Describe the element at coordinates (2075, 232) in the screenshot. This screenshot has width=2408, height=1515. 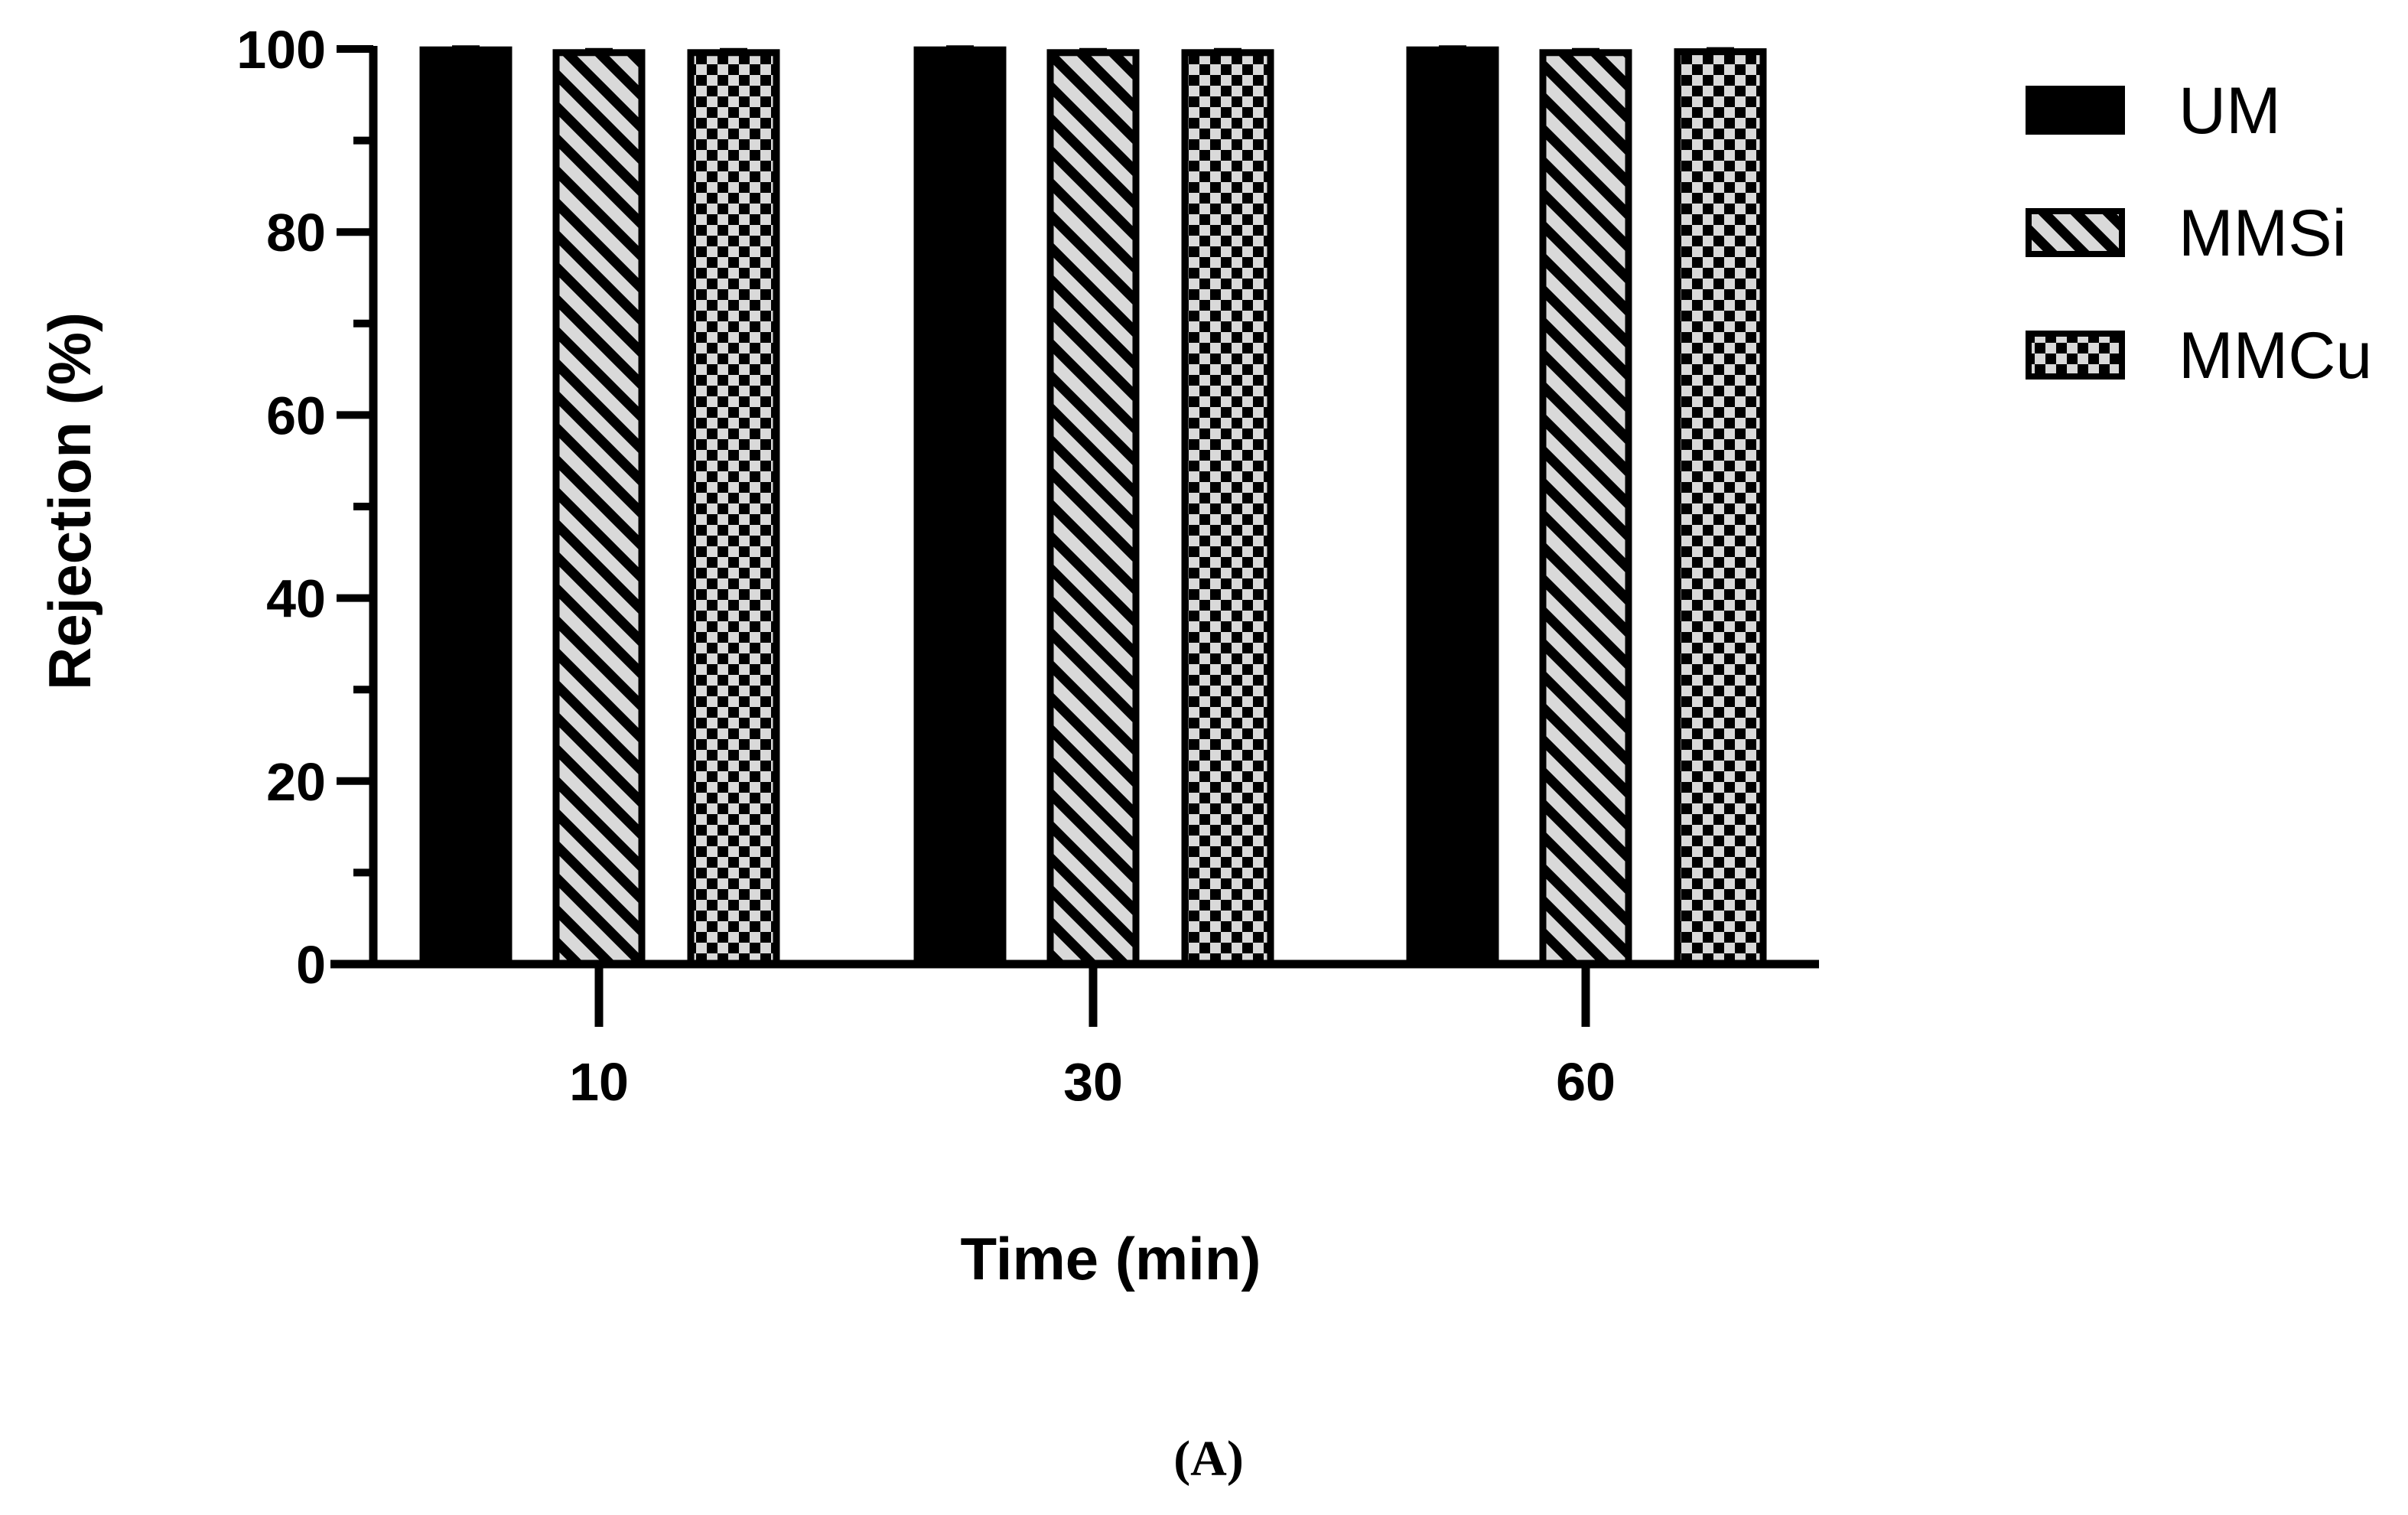
I see `legend-swatch-mmsi` at that location.